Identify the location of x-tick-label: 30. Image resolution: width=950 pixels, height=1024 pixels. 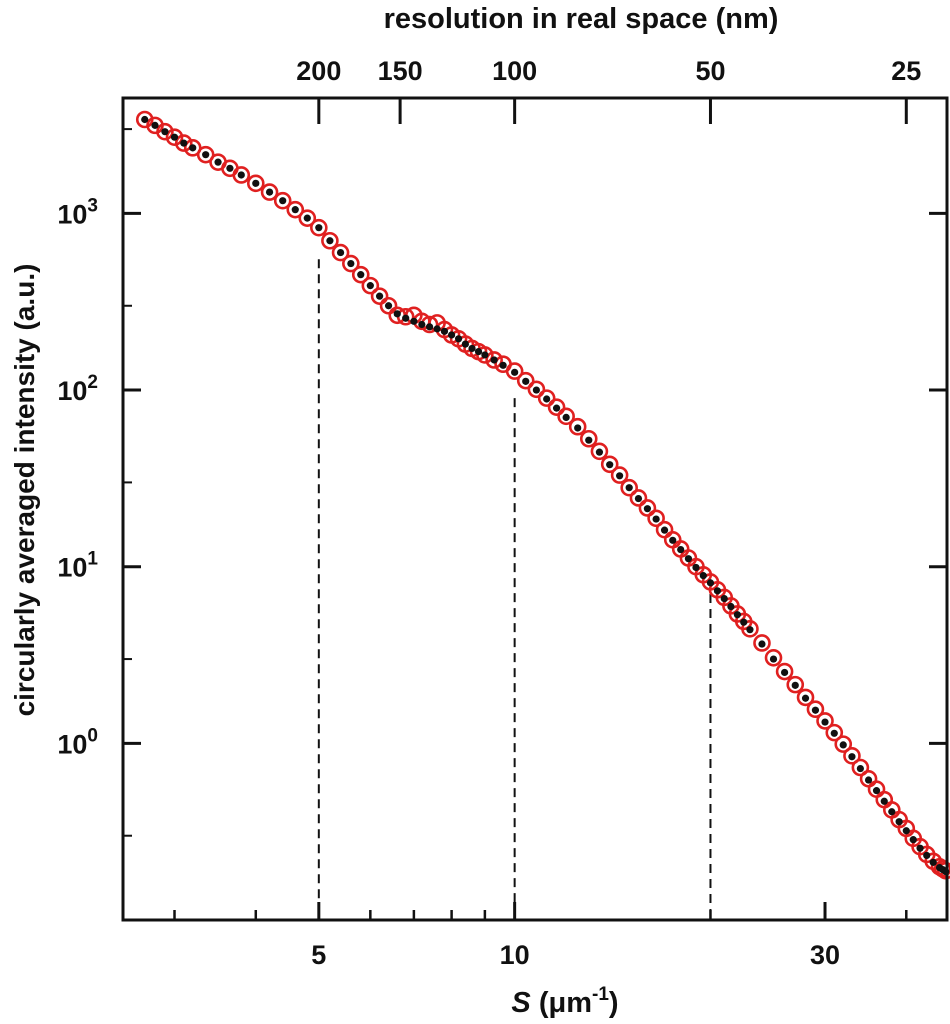
(825, 955).